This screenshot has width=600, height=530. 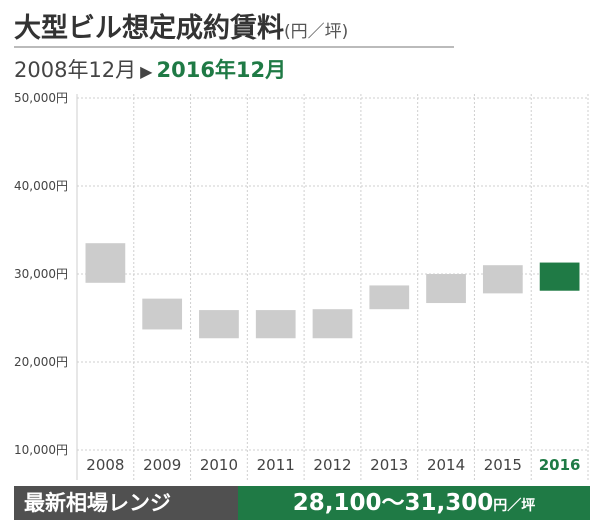 I want to click on period-to: 2016年12月, so click(x=221, y=70).